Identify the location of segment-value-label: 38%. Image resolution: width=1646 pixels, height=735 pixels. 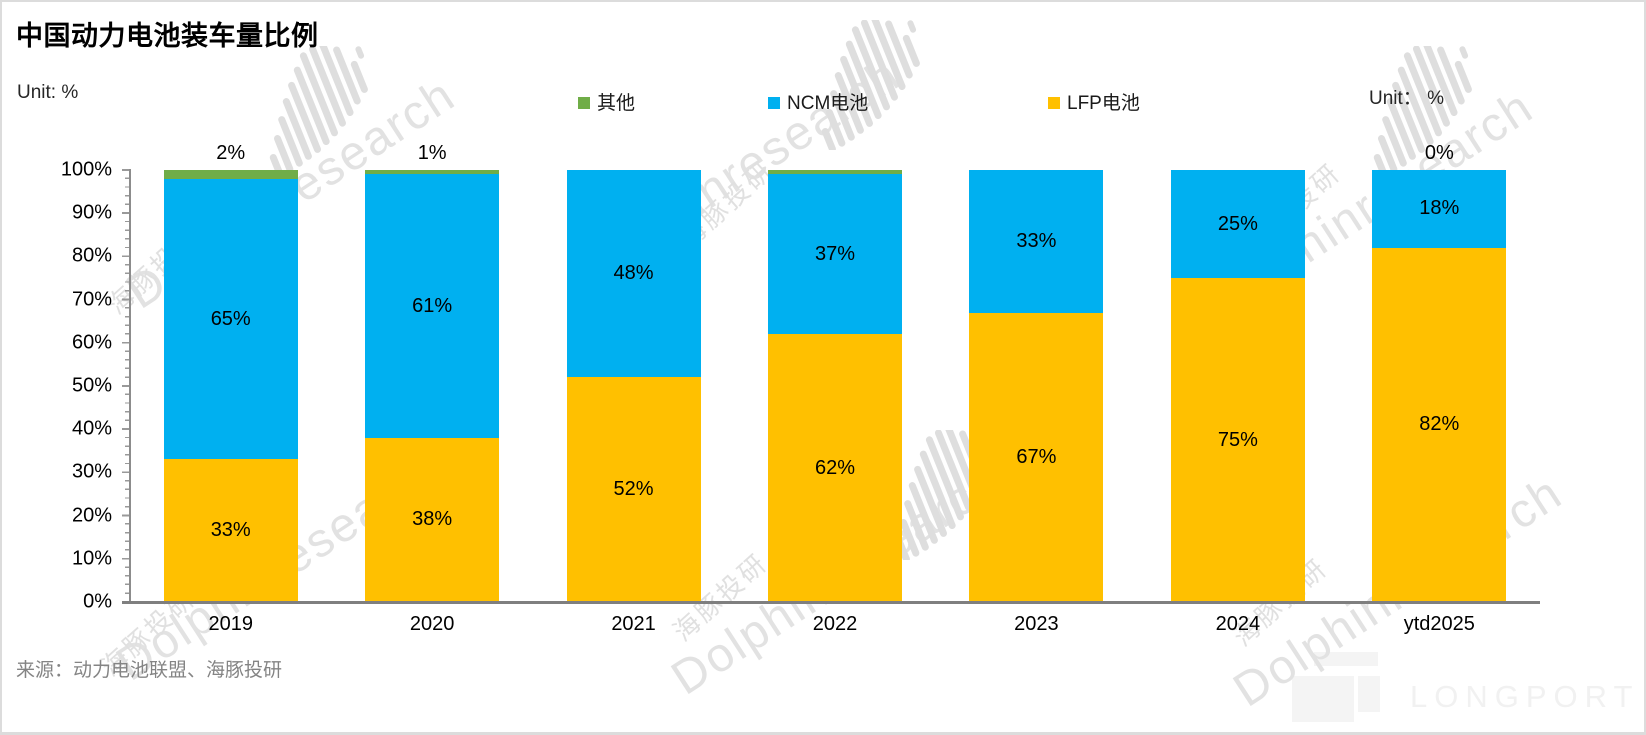
(432, 519).